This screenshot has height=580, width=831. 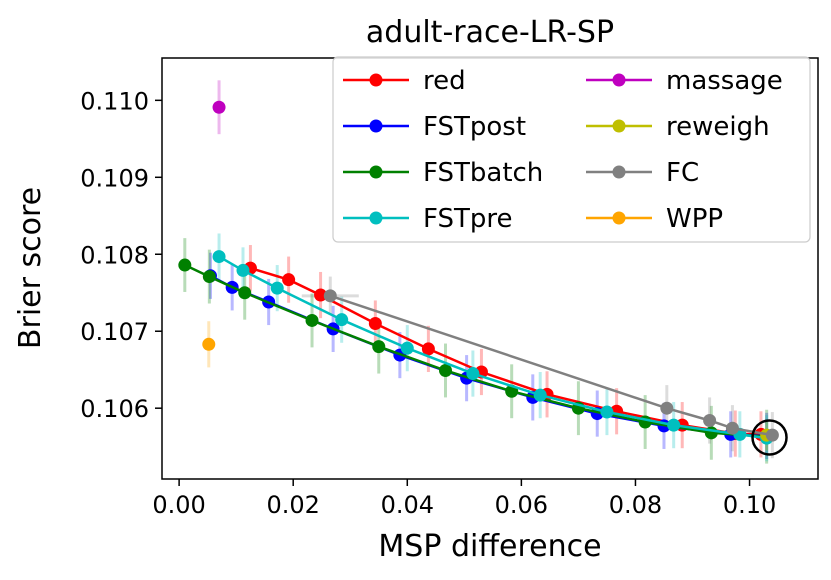 I want to click on x-tick-label: 0.04, so click(x=407, y=505).